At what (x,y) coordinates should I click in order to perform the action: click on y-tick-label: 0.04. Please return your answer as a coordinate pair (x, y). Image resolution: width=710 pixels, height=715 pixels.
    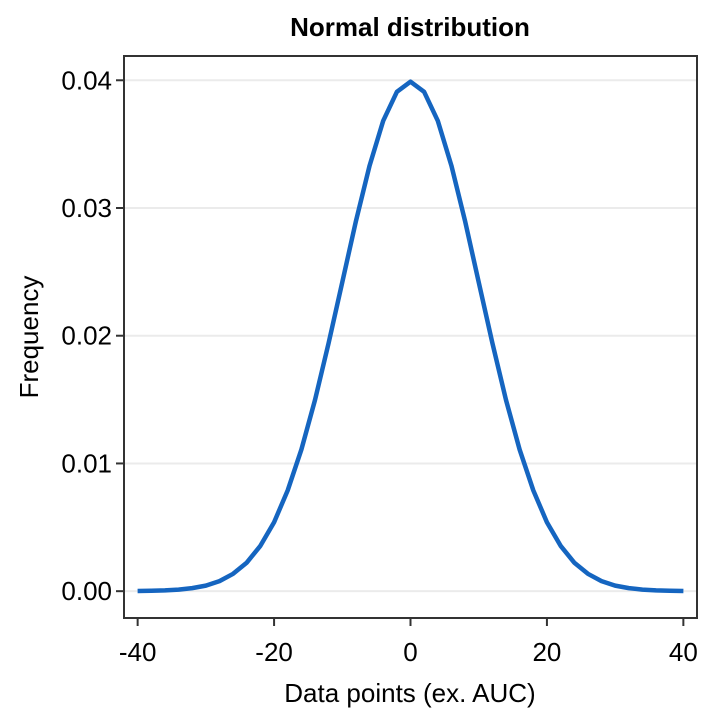
    Looking at the image, I should click on (86, 80).